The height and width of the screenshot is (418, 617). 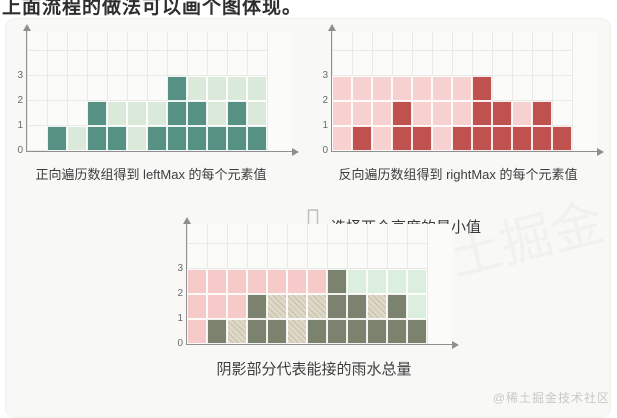 What do you see at coordinates (458, 174) in the screenshot?
I see `rightmax-caption: 反向遍历数组得到 rightMax 的每个元素值` at bounding box center [458, 174].